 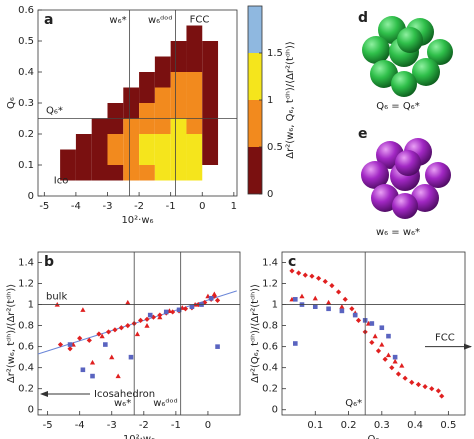 What do you see at coordinates (26, 103) in the screenshot?
I see `y-tick-label: 0.3` at bounding box center [26, 103].